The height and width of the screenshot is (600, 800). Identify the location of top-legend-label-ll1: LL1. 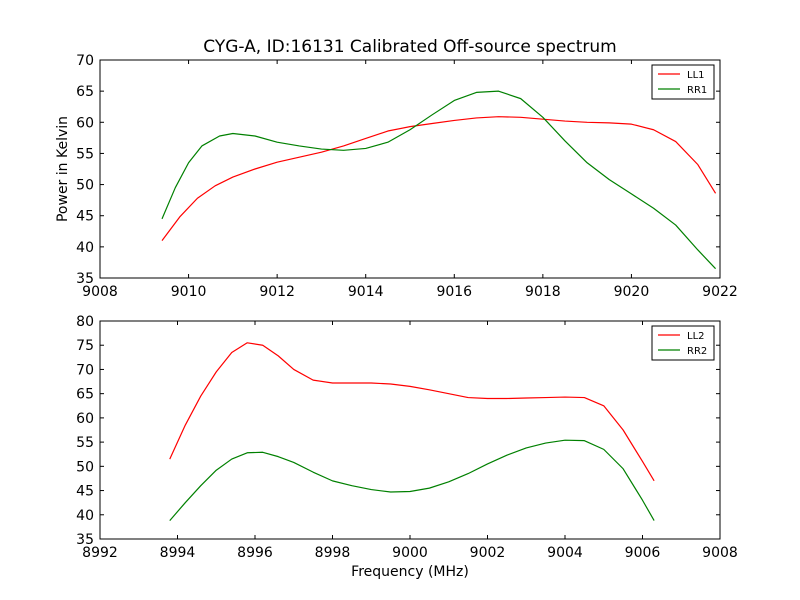
(696, 75).